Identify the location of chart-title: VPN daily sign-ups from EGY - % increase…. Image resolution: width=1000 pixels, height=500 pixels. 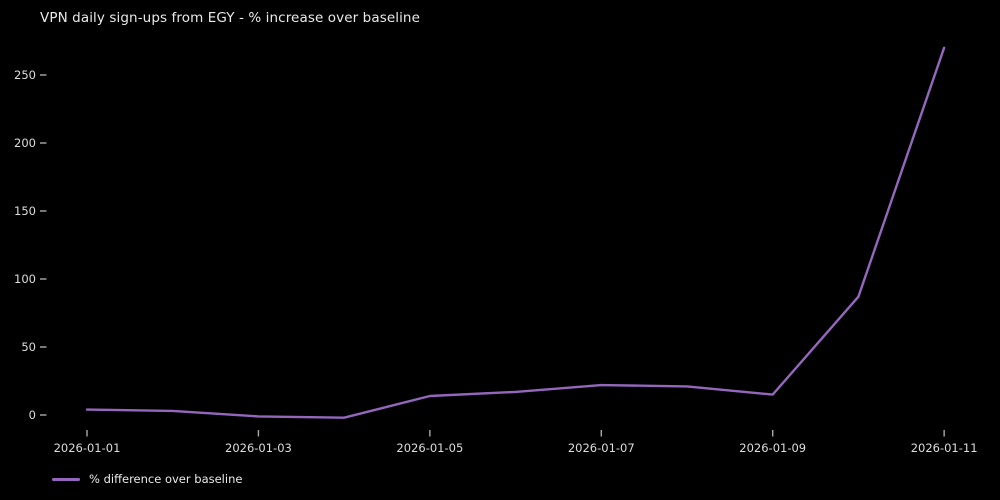
(230, 18).